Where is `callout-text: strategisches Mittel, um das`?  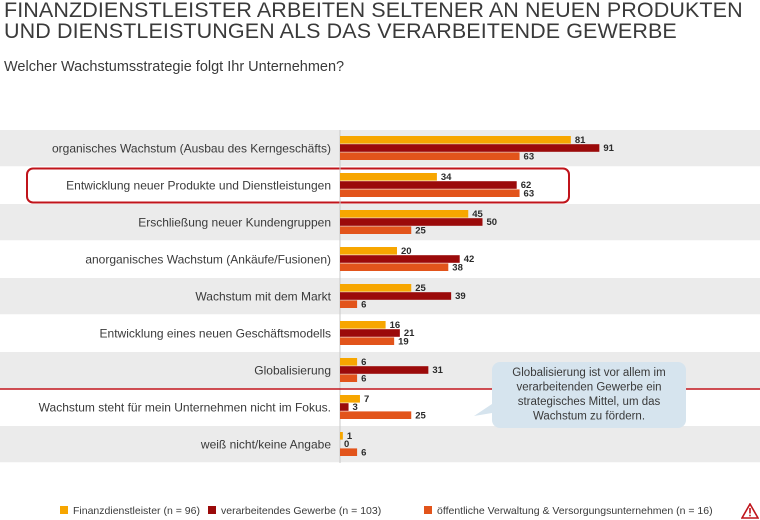 callout-text: strategisches Mittel, um das is located at coordinates (589, 402).